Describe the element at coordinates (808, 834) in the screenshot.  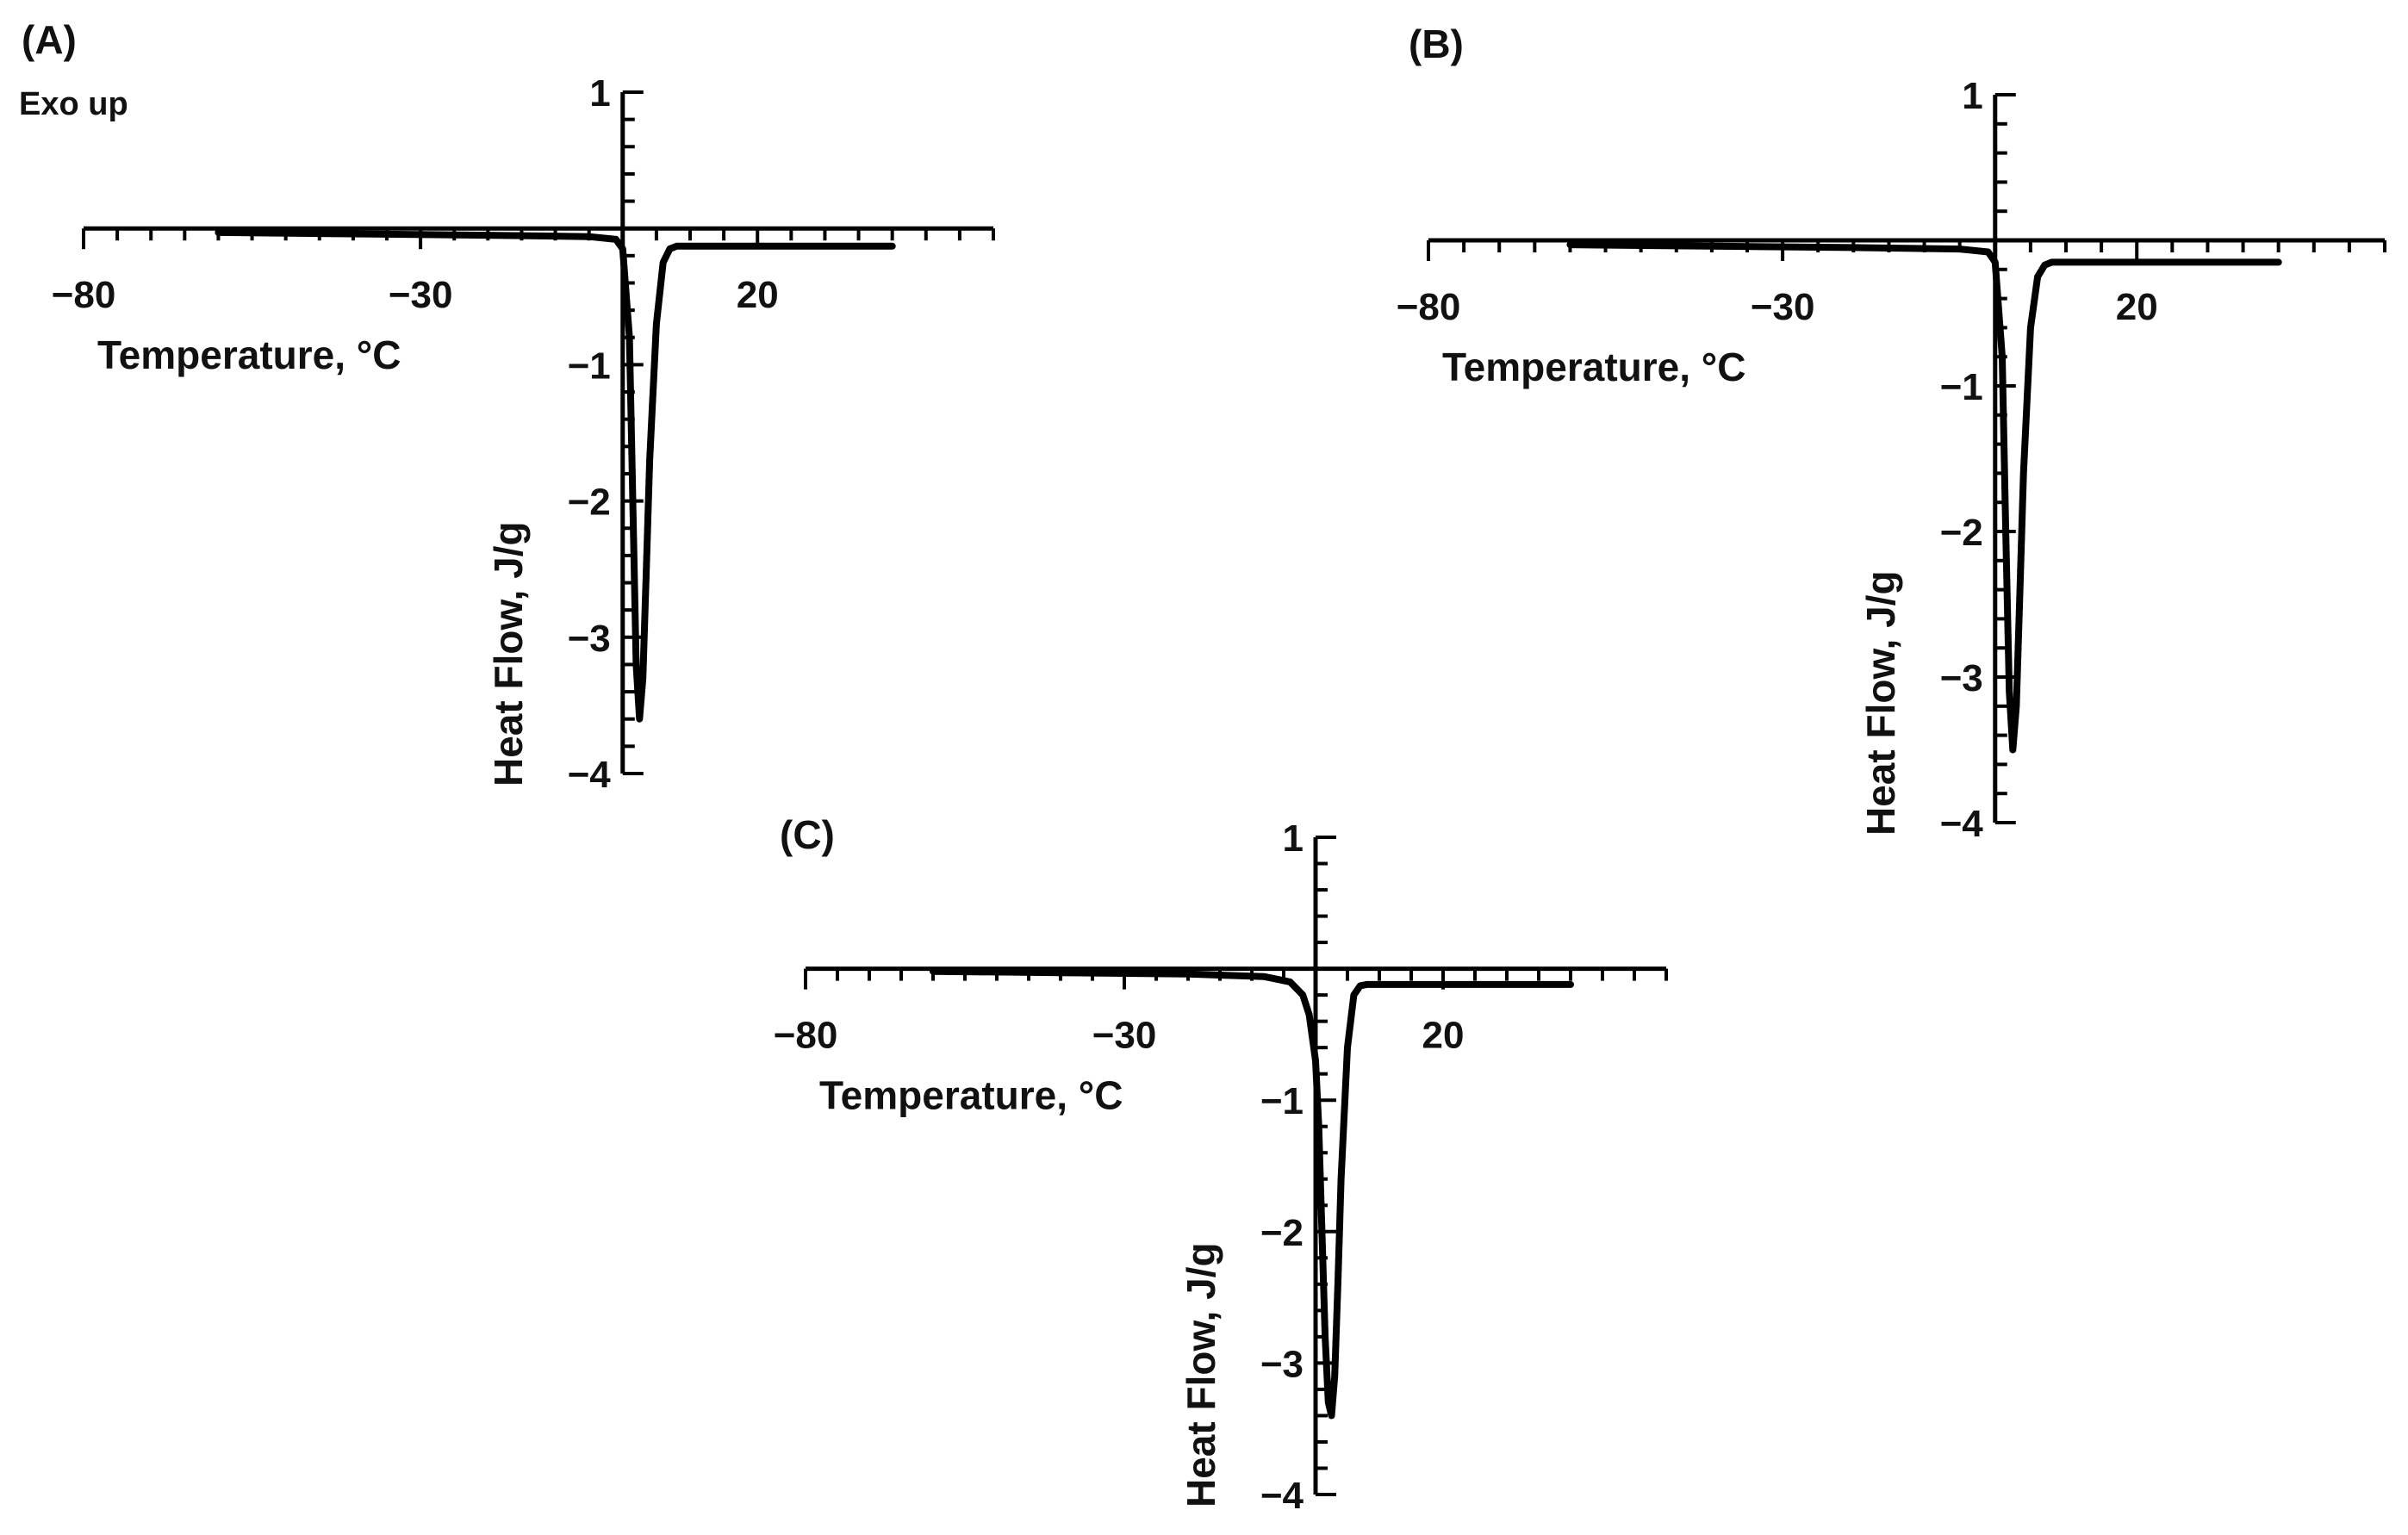
I see `panel-label: (C)` at that location.